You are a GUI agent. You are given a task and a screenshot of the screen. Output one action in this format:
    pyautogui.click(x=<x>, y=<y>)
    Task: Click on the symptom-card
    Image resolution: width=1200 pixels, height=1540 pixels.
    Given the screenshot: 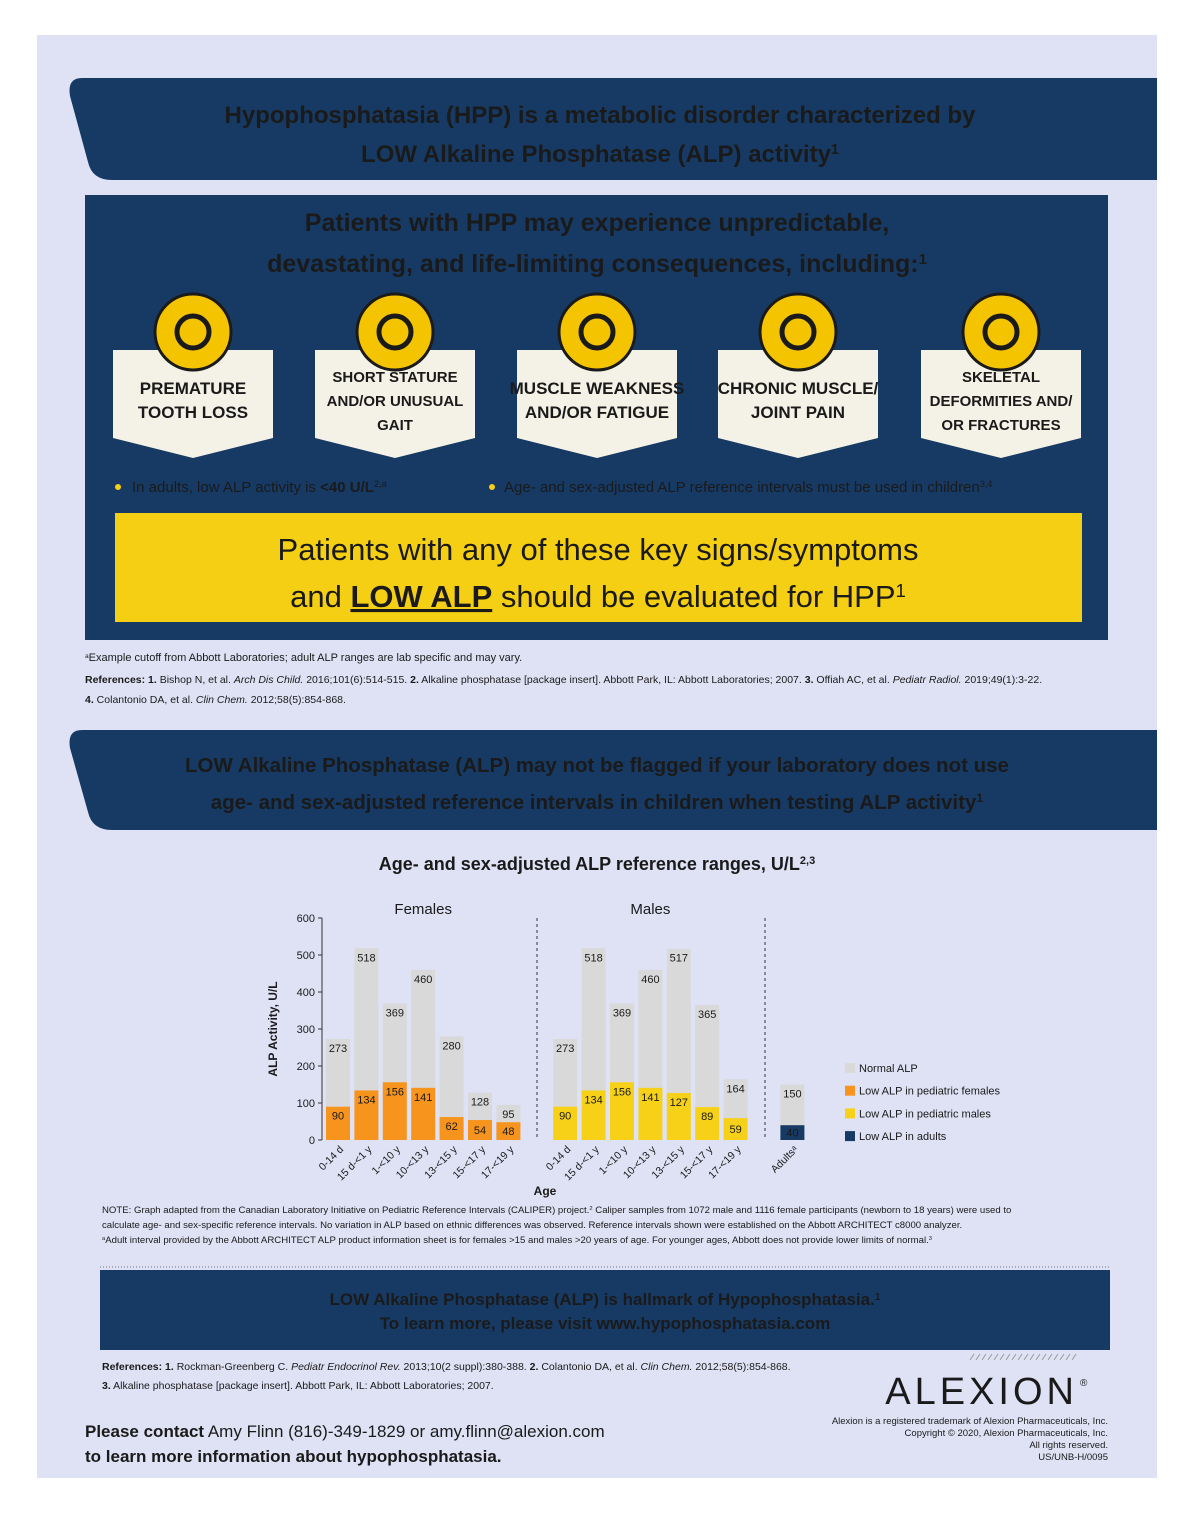 What is the action you would take?
    pyautogui.click(x=1001, y=404)
    